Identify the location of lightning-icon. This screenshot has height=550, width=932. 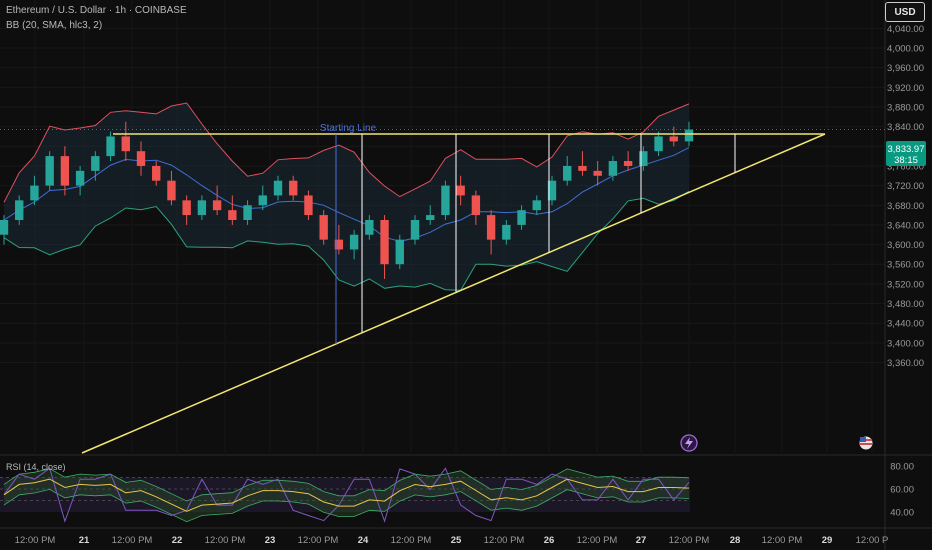
(689, 443).